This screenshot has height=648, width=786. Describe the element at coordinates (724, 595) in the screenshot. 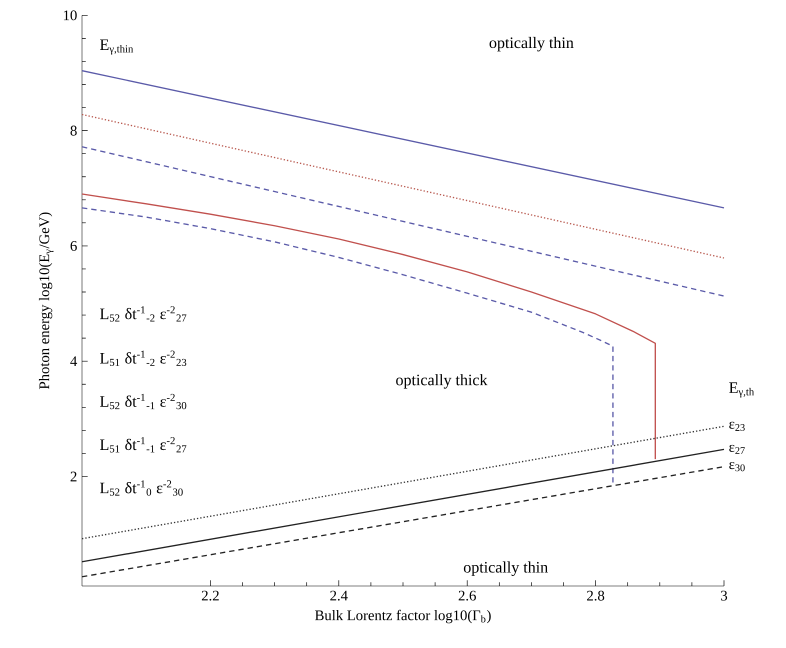

I see `x-tick-label: 3` at that location.